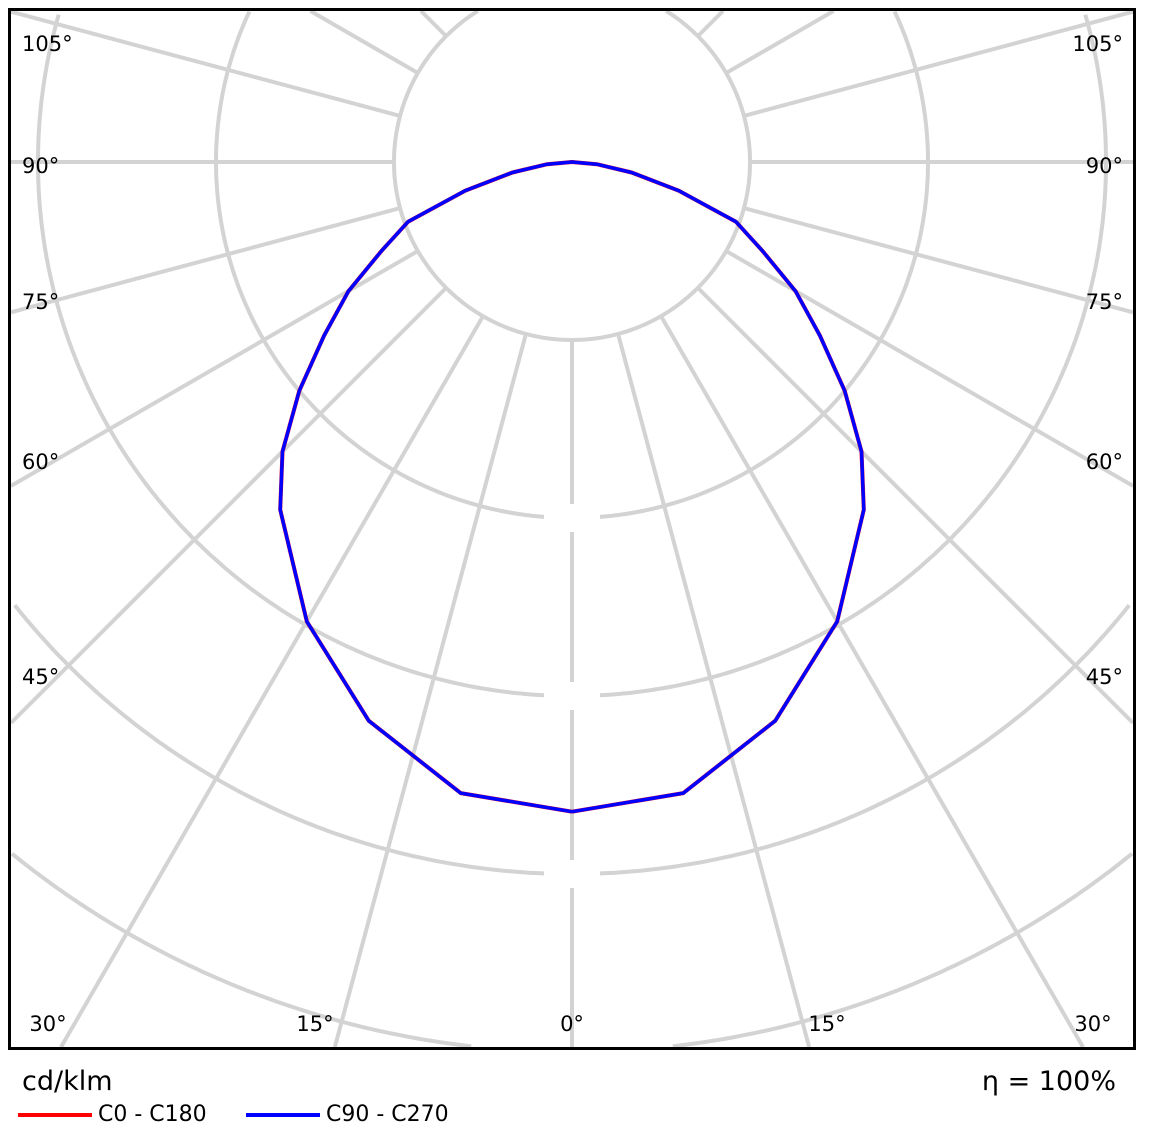 Image resolution: width=1164 pixels, height=1143 pixels. What do you see at coordinates (1104, 302) in the screenshot?
I see `angle-label-right: 75°` at bounding box center [1104, 302].